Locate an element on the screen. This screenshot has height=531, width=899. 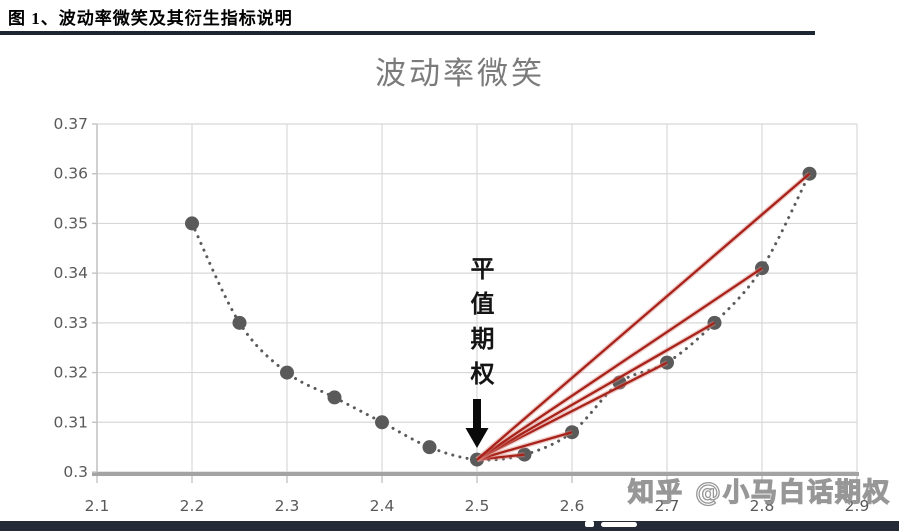
x-tick-label: 2.6 is located at coordinates (572, 506).